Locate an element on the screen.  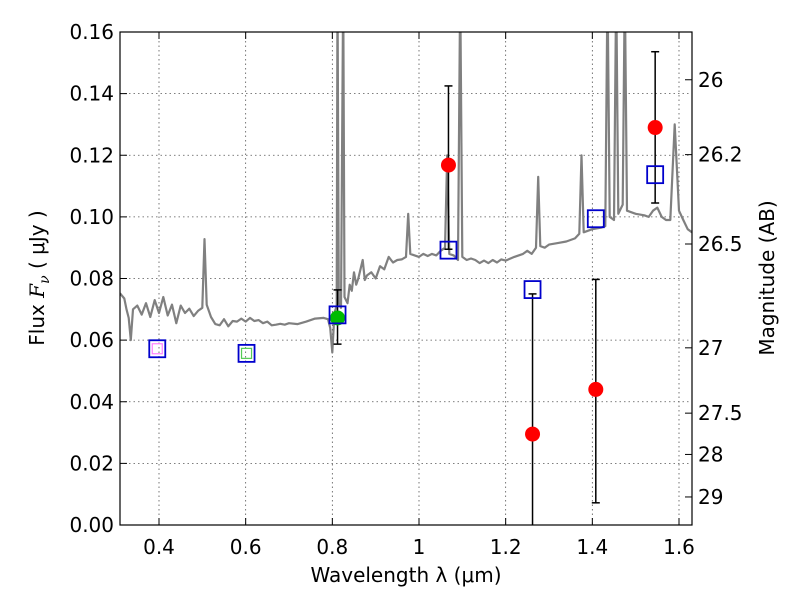
y-tick-label: 0.08 is located at coordinates (91, 279).